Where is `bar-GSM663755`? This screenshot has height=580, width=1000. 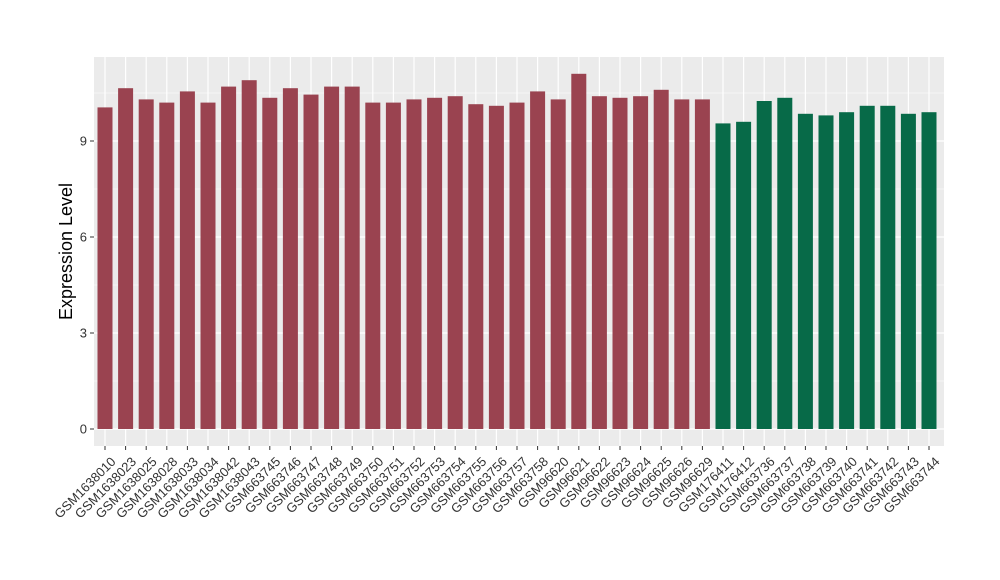 bar-GSM663755 is located at coordinates (476, 266).